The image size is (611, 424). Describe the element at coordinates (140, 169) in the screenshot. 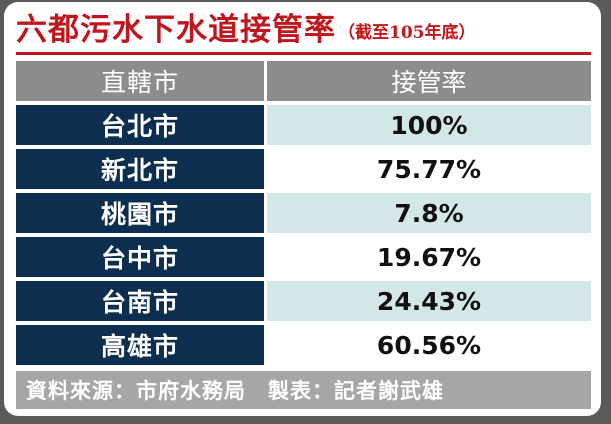

I see `city-cell: 新北市` at that location.